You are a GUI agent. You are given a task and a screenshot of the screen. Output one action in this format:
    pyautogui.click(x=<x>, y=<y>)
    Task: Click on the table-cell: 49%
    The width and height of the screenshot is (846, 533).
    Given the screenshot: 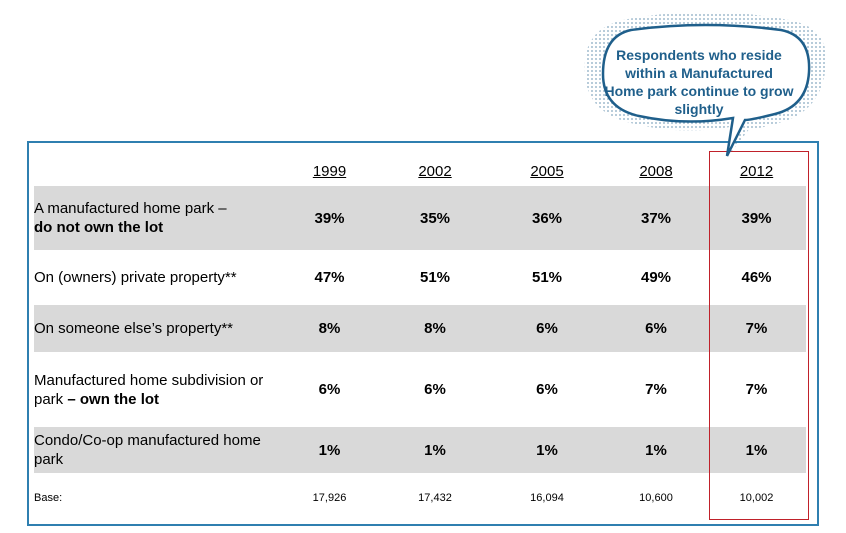 What is the action you would take?
    pyautogui.click(x=656, y=277)
    